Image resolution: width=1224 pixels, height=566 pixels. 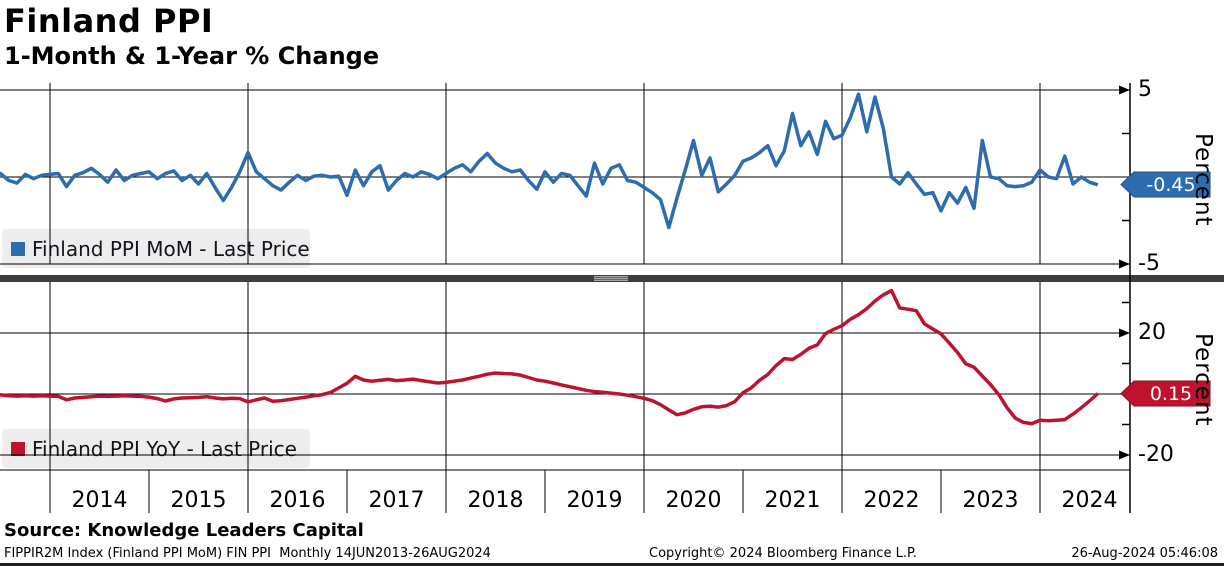 I want to click on top-ytick-high: 5, so click(x=1145, y=89).